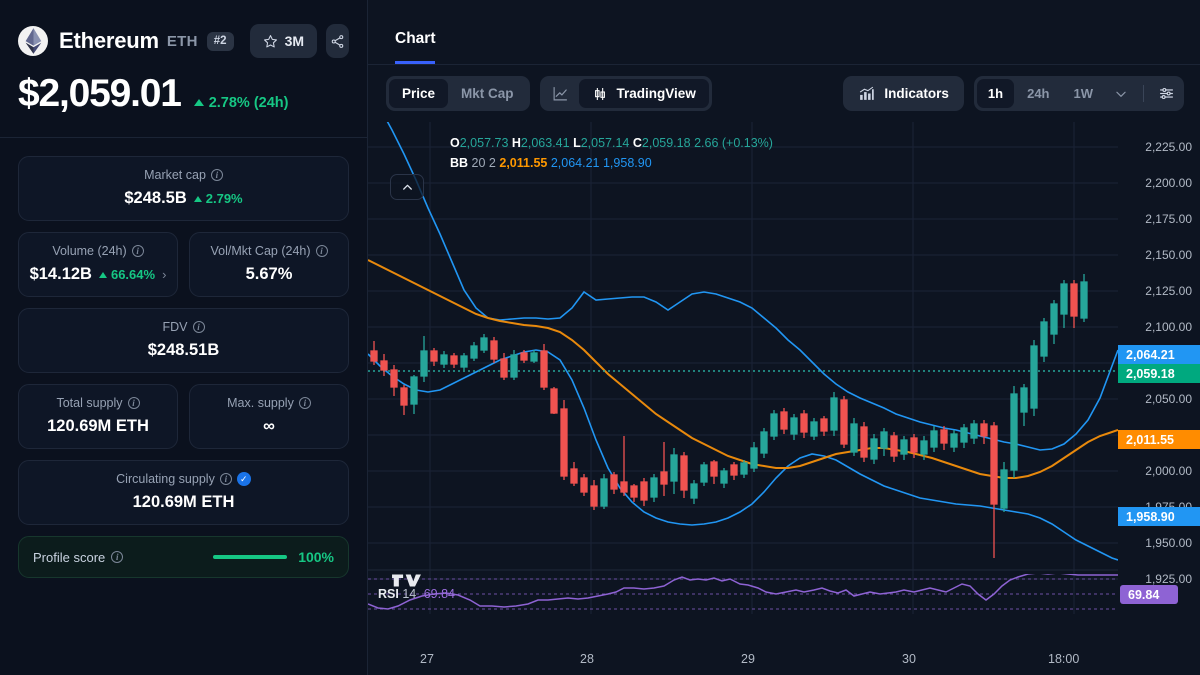 This screenshot has height=675, width=1200. What do you see at coordinates (909, 659) in the screenshot?
I see `x-tick-30: 30` at bounding box center [909, 659].